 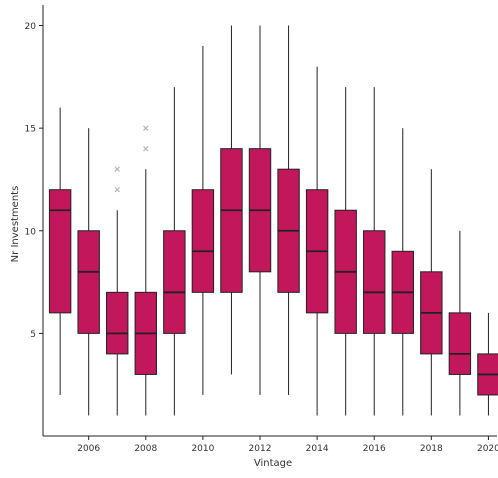 What do you see at coordinates (487, 449) in the screenshot?
I see `x-tick-label: 2020` at bounding box center [487, 449].